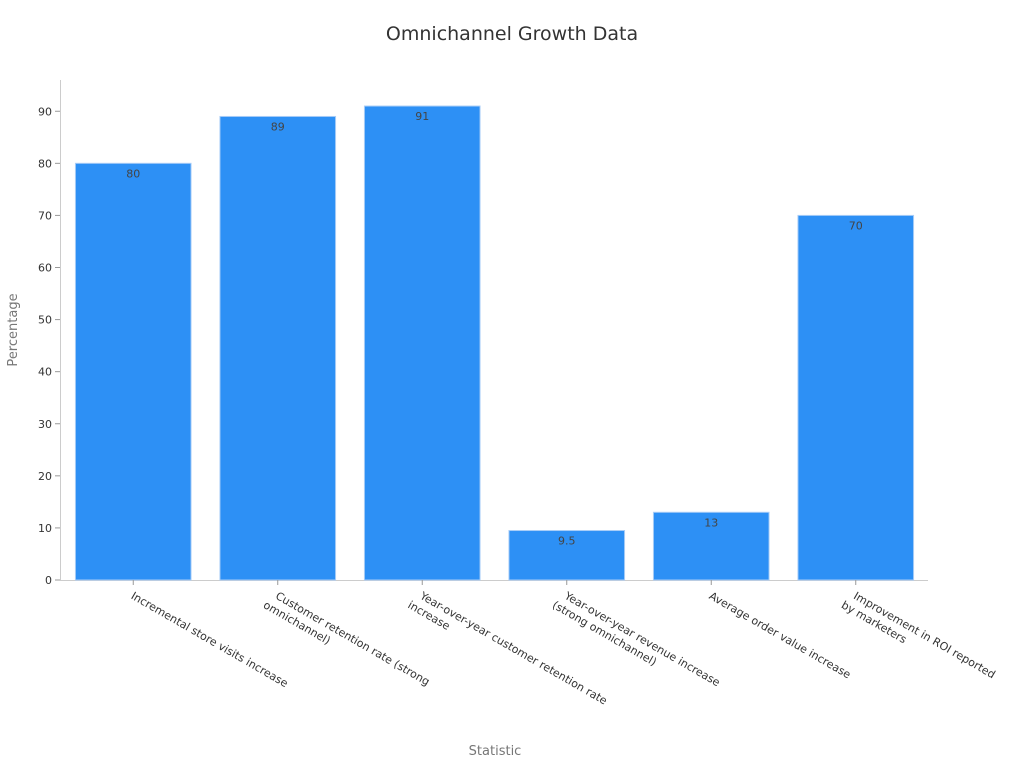 Image resolution: width=1024 pixels, height=768 pixels. What do you see at coordinates (45, 163) in the screenshot?
I see `y-tick-label: 80` at bounding box center [45, 163].